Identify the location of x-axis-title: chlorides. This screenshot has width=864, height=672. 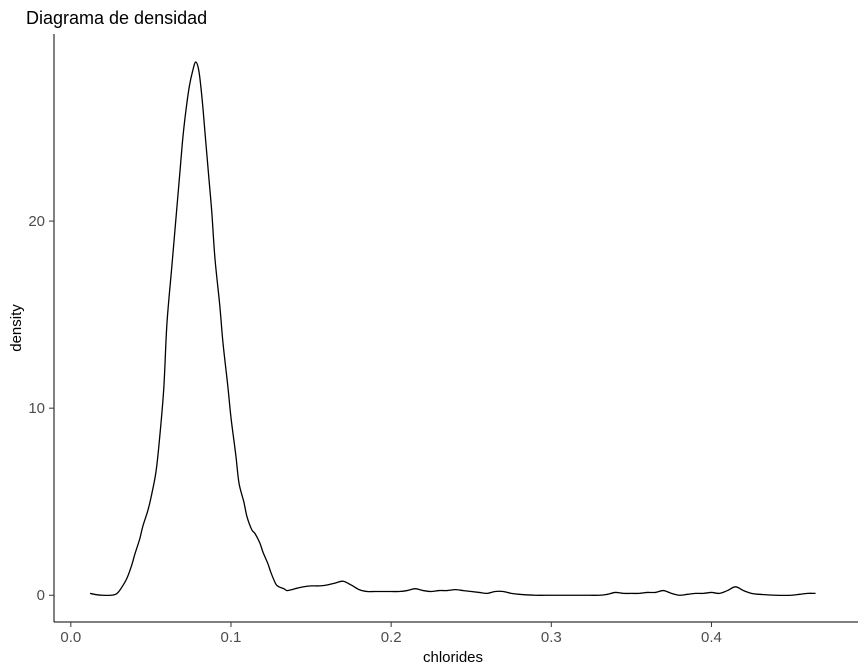
(453, 657).